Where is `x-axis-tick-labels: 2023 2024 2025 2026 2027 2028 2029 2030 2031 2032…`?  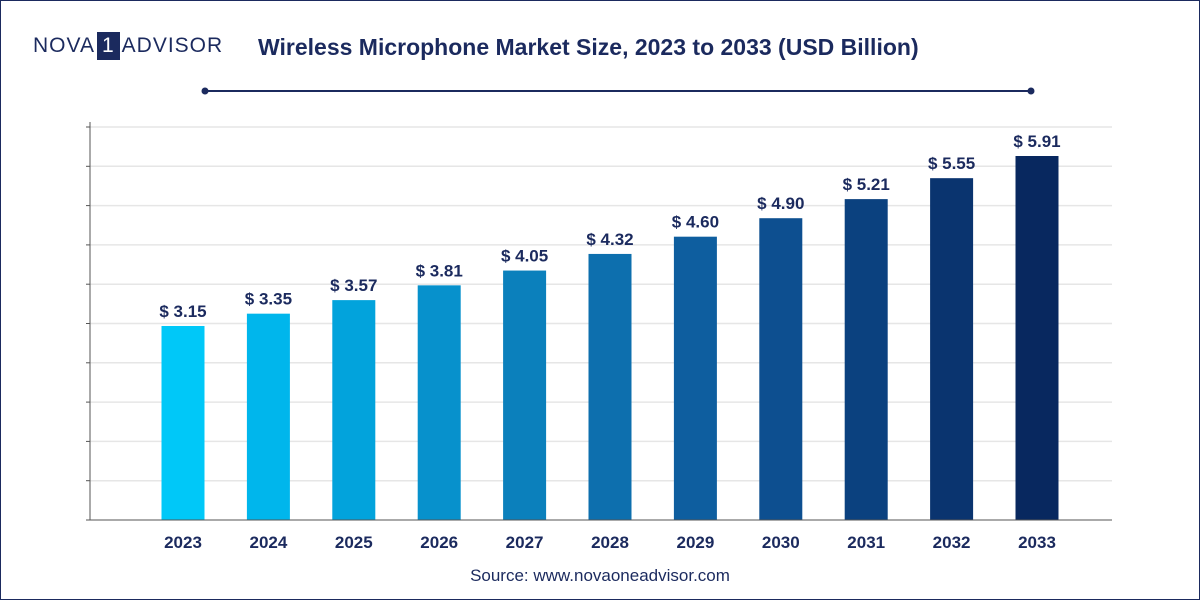
x-axis-tick-labels: 2023 2024 2025 2026 2027 2028 2029 2030 2031 2032… is located at coordinates (610, 542).